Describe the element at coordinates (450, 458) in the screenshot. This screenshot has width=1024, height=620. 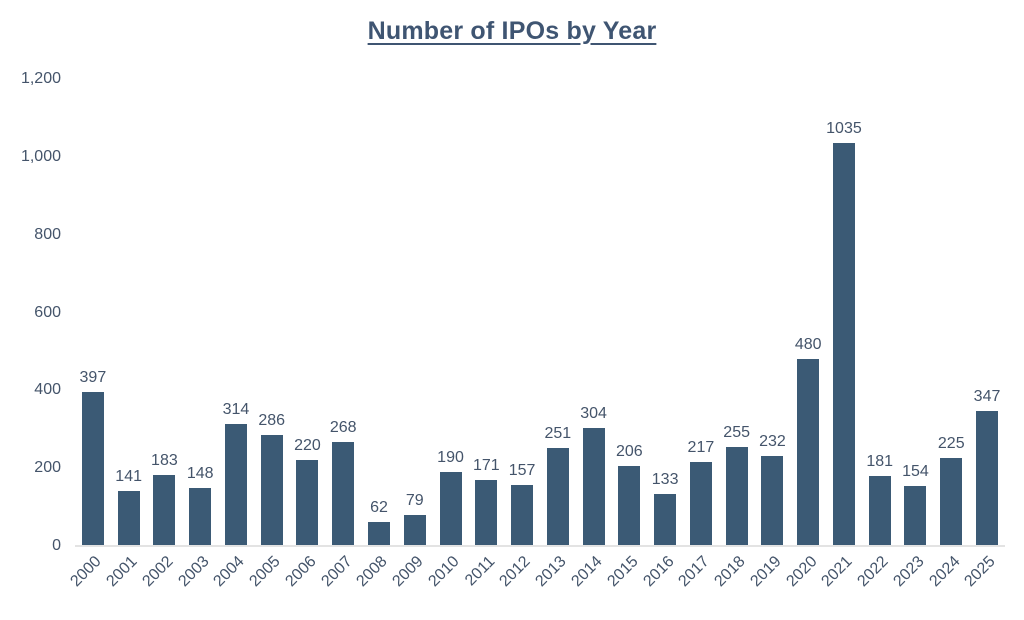
I see `bar-value-label: 190` at that location.